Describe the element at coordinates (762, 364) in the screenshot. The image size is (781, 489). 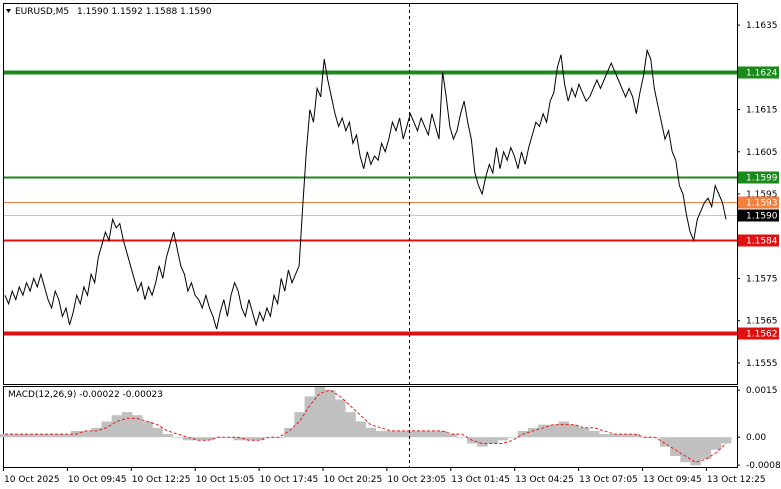
I see `price-tick-label: 1.1555` at that location.